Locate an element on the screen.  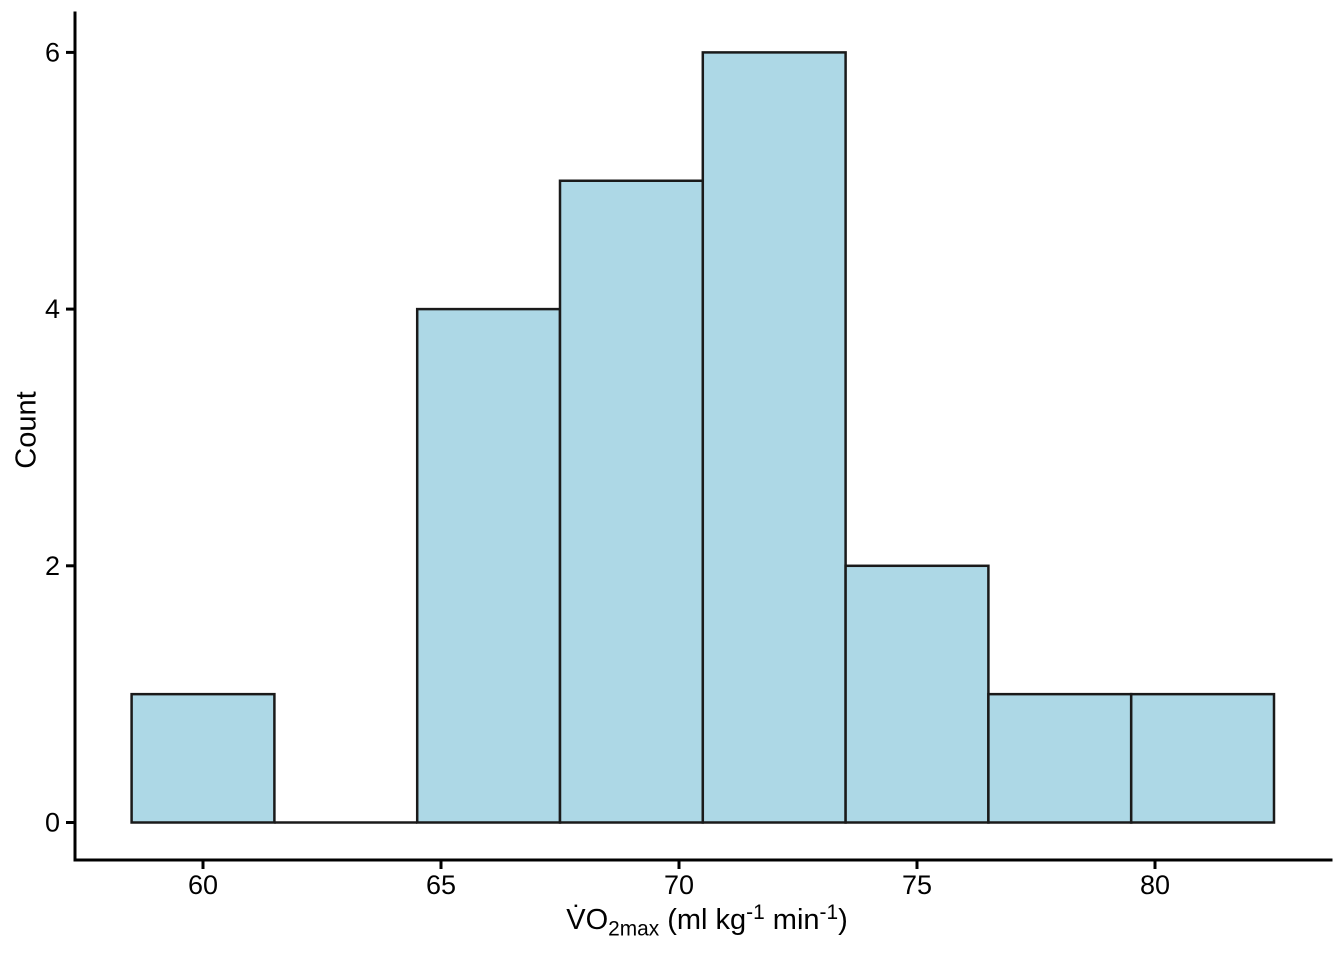
y-tick-label: 0 is located at coordinates (52, 823).